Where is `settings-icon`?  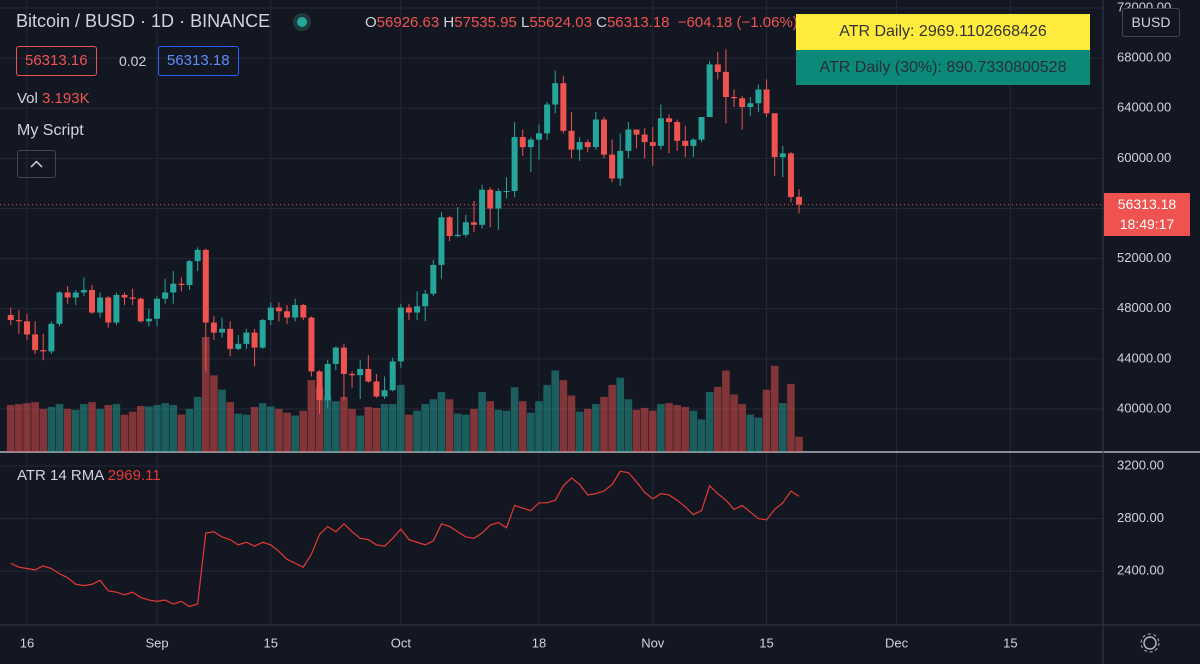
settings-icon is located at coordinates (1150, 643).